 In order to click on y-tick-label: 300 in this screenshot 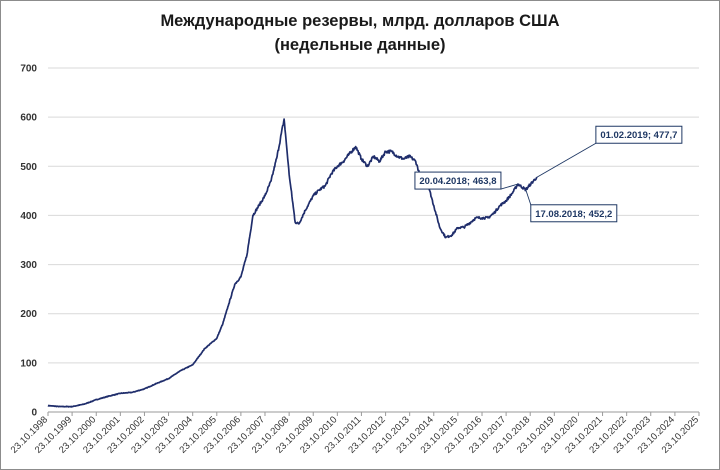, I will do `click(28, 265)`.